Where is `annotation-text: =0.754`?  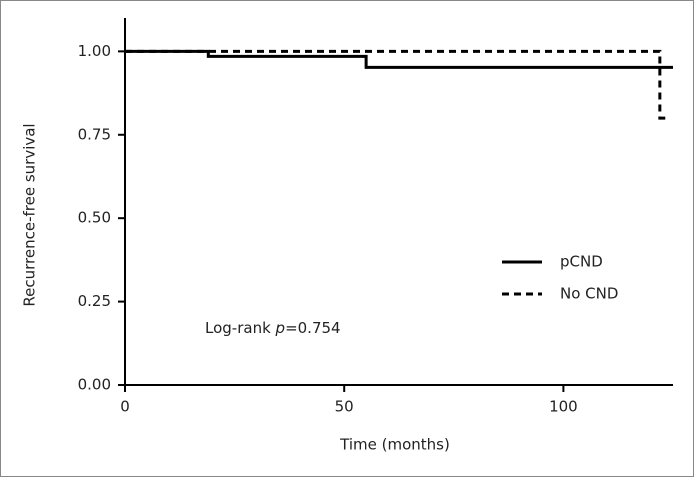 annotation-text: =0.754 is located at coordinates (313, 328).